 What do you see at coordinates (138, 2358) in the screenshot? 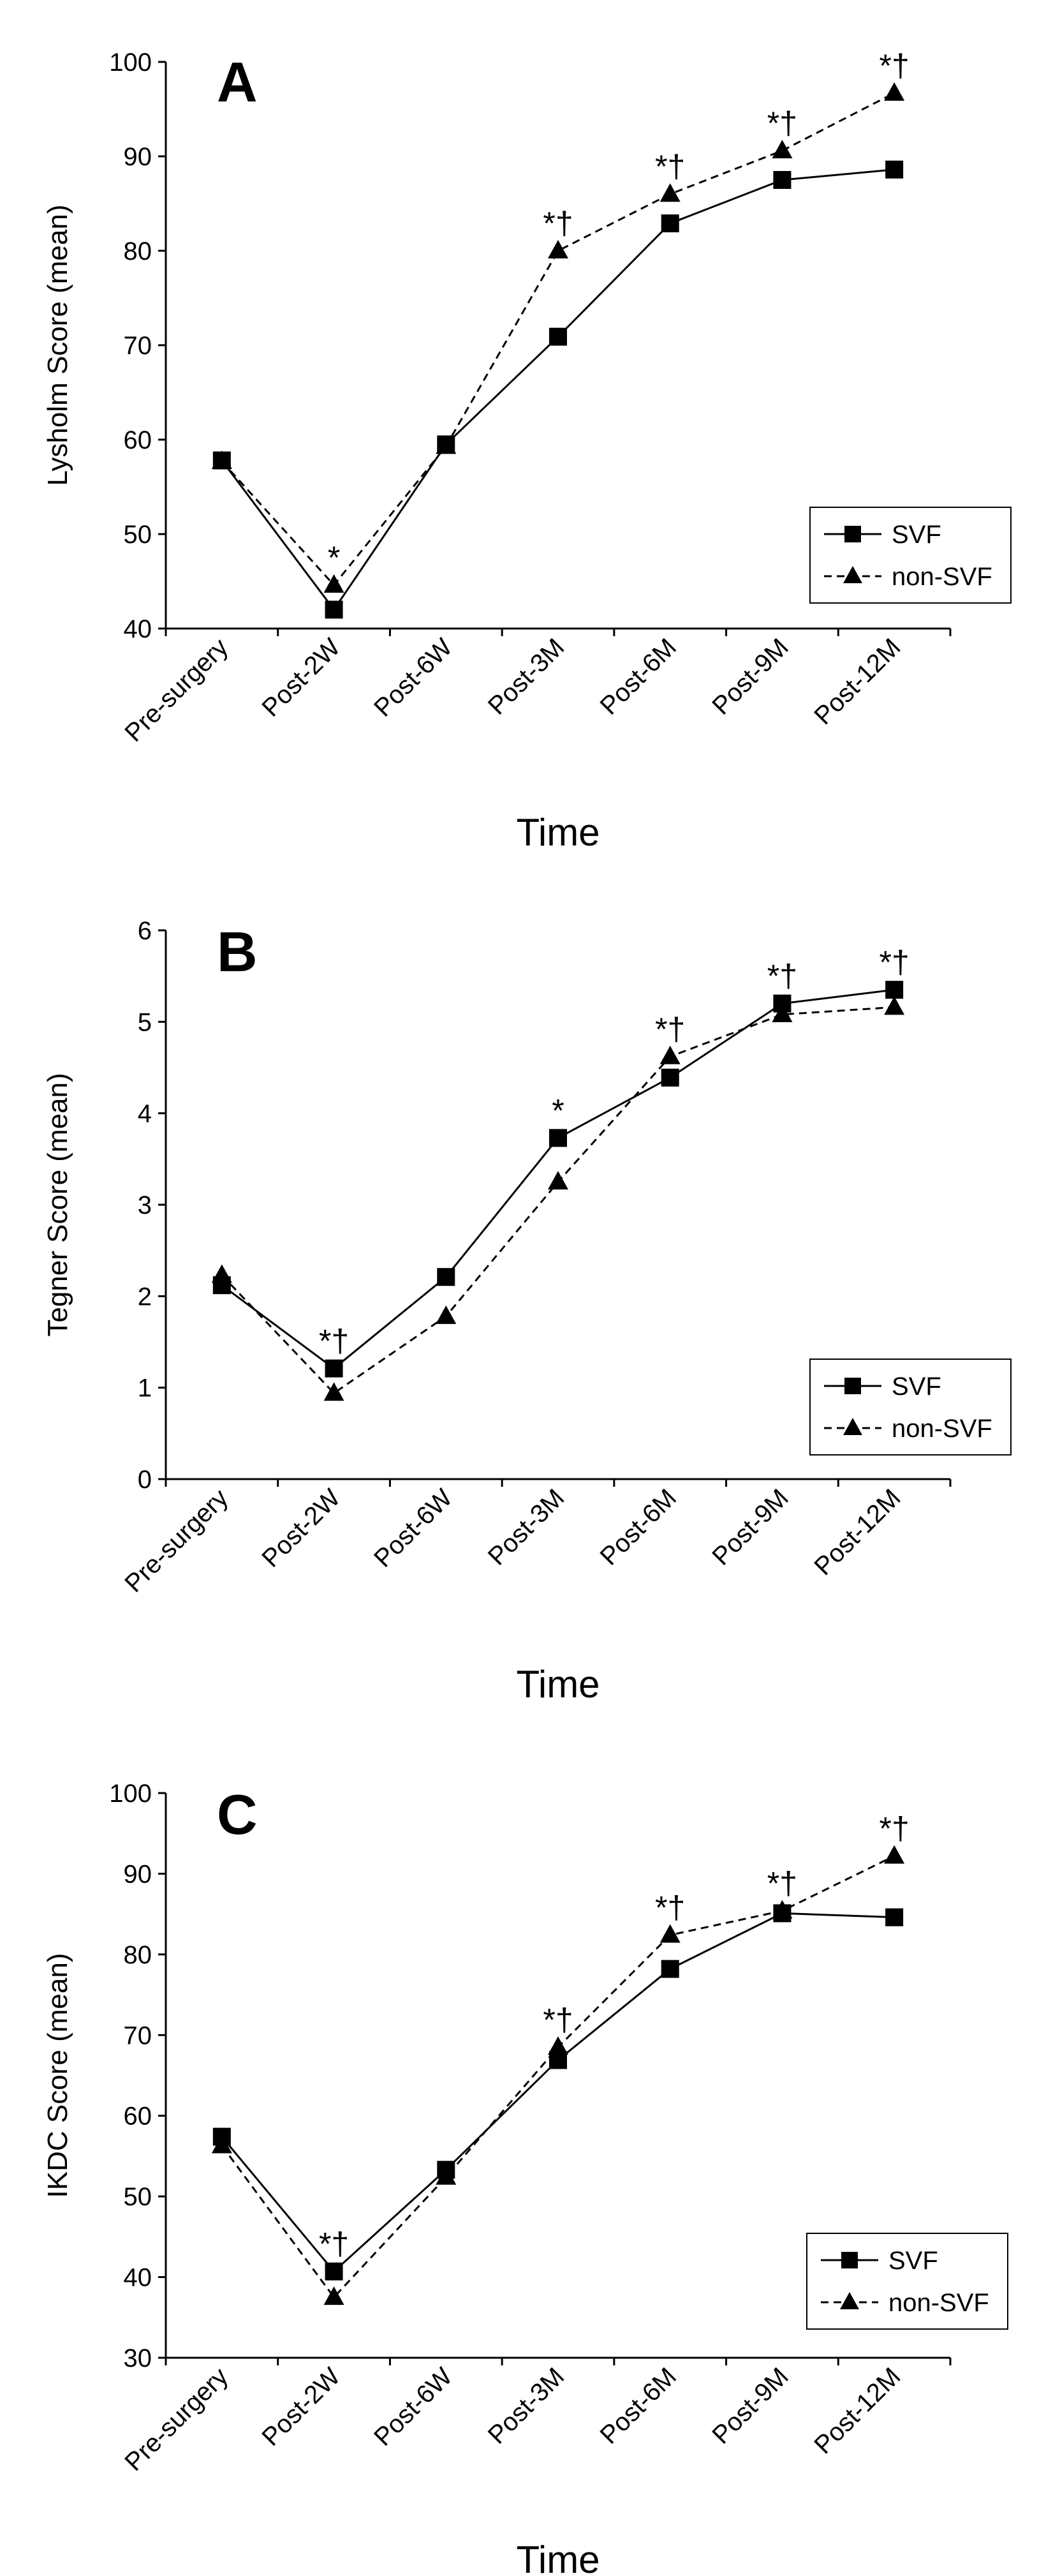
I see `y-tick-label: 30` at bounding box center [138, 2358].